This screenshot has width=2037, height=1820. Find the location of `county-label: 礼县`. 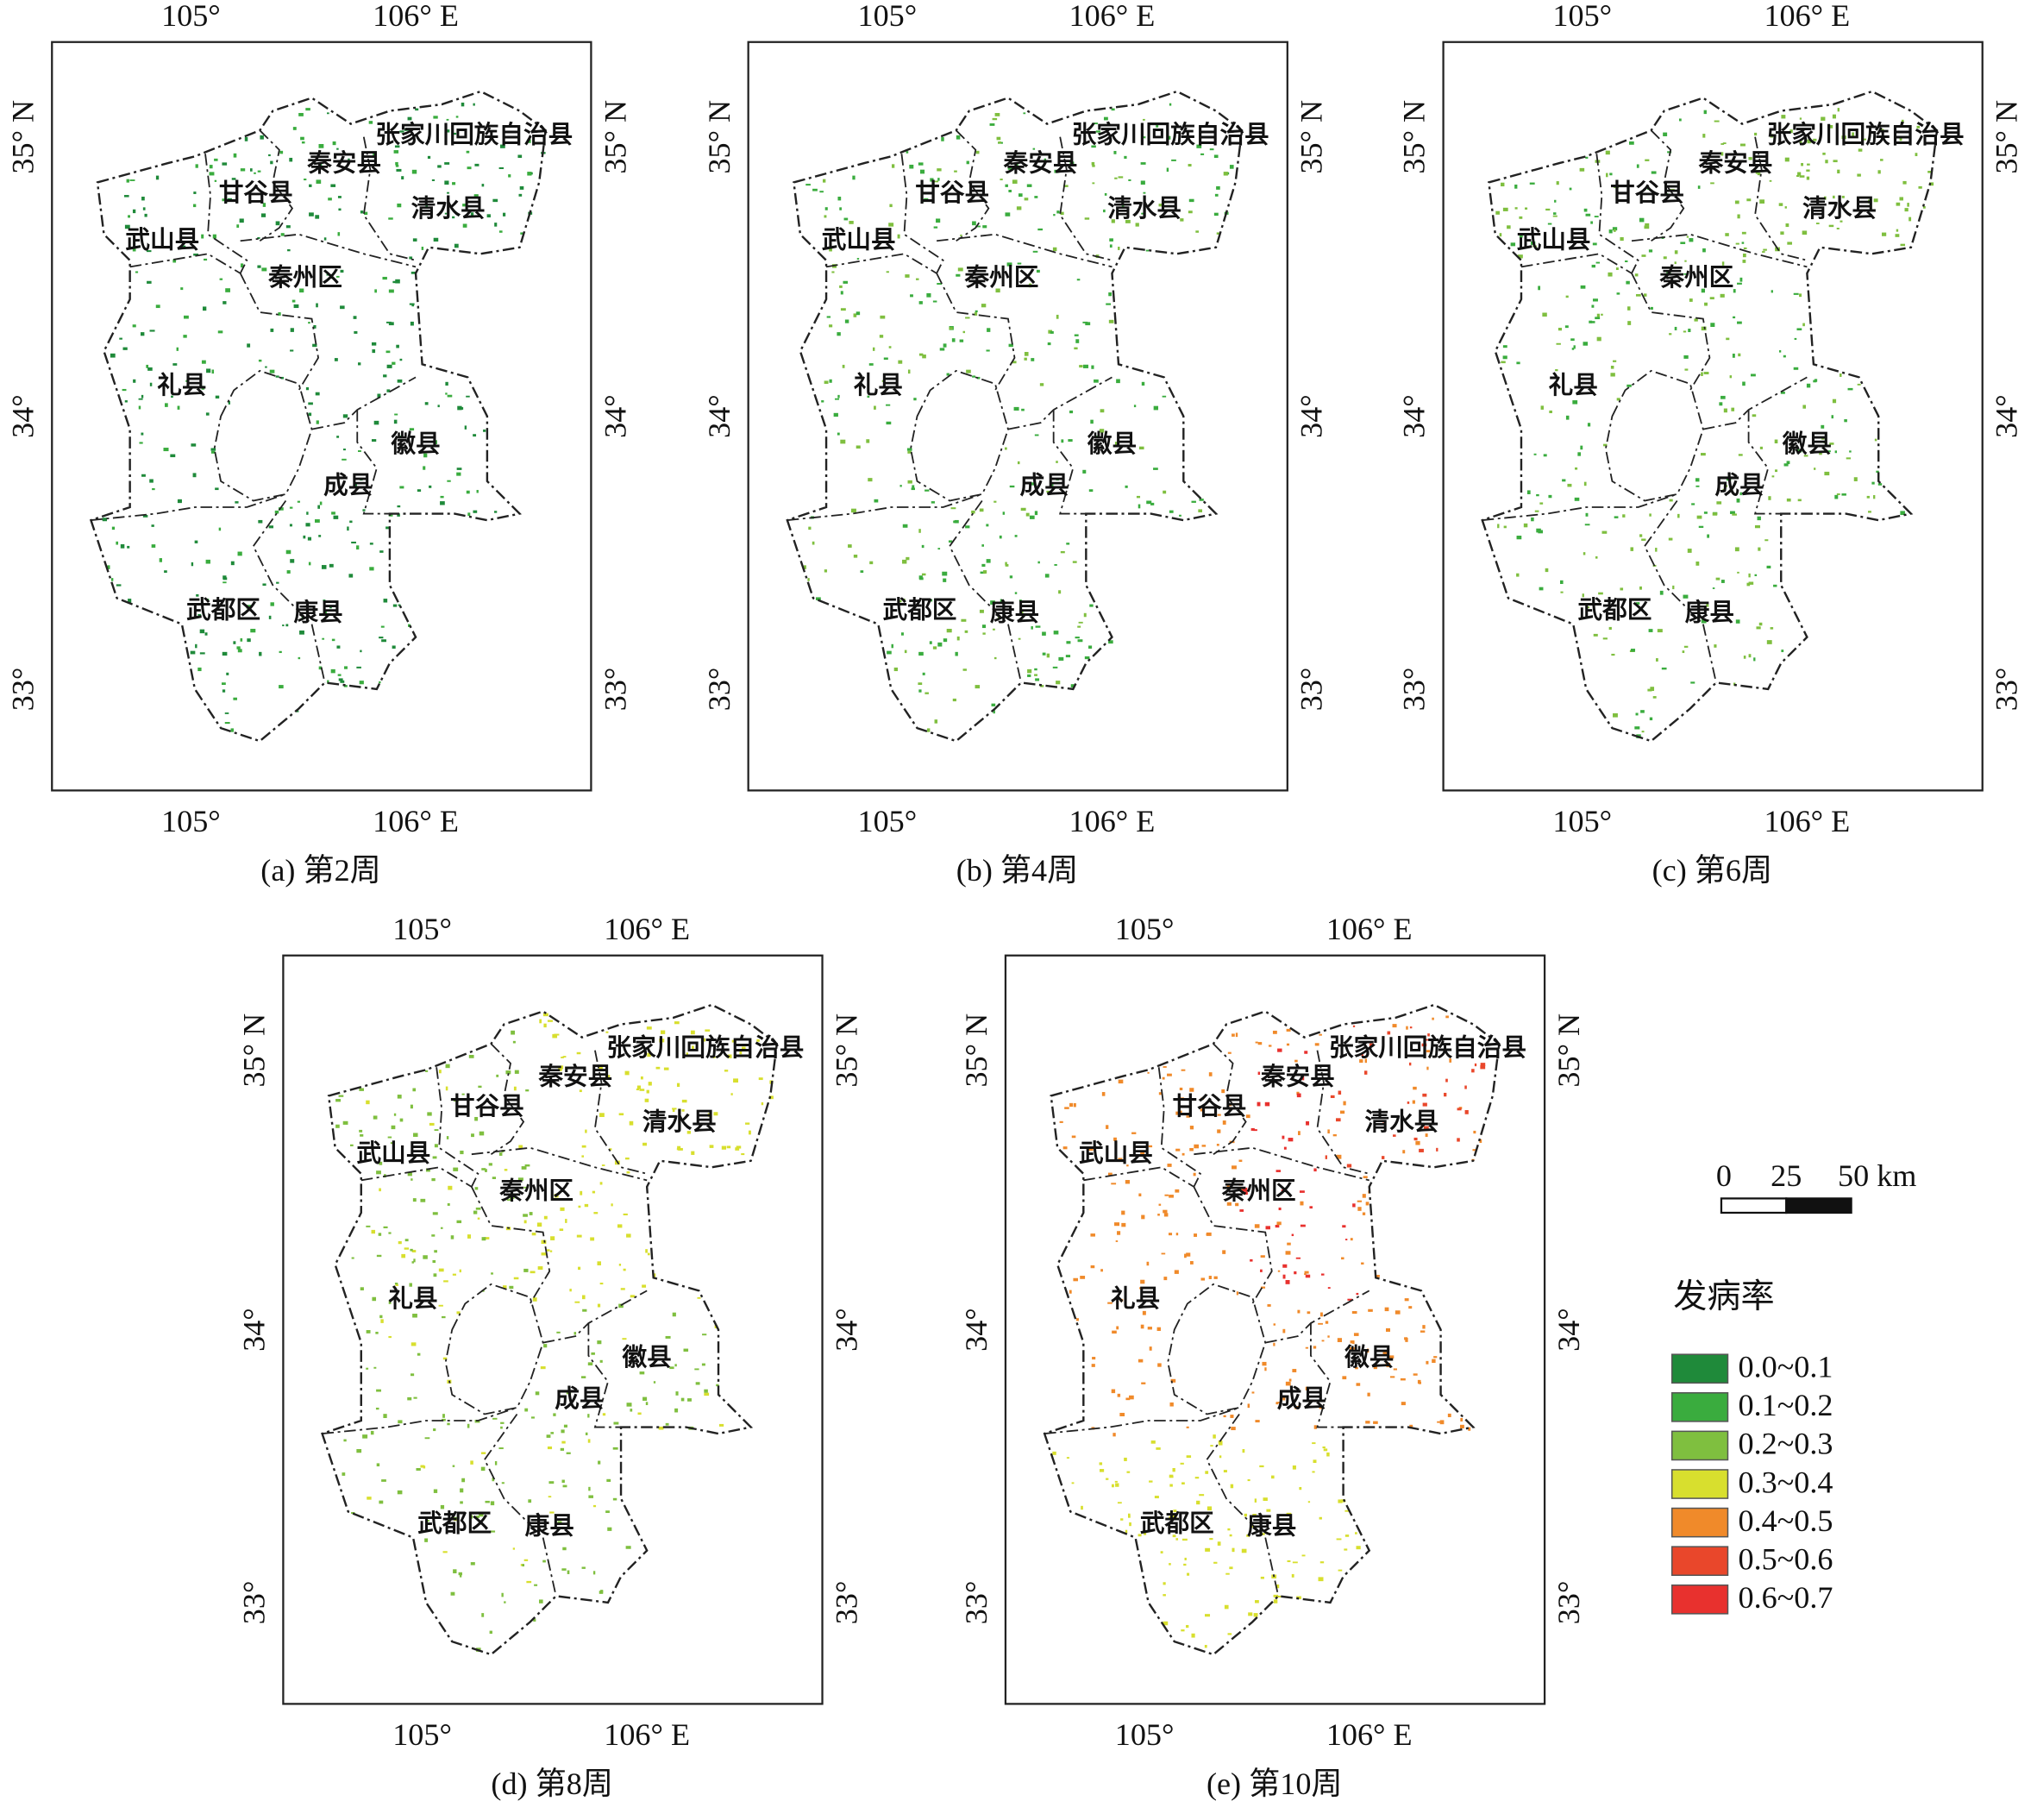

county-label: 礼县 is located at coordinates (413, 1299).